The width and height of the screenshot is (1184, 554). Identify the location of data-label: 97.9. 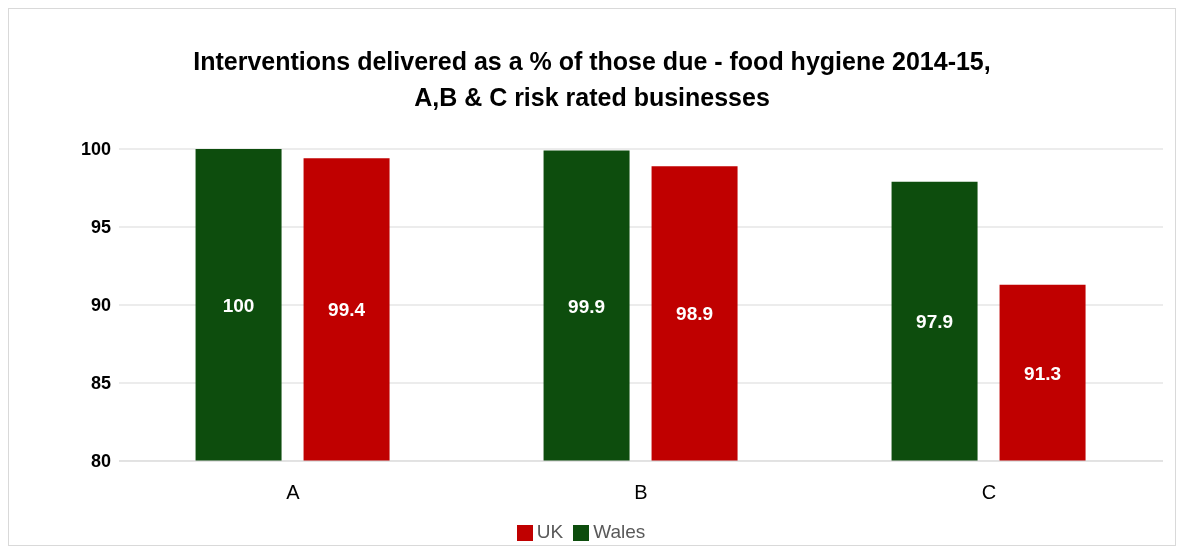
(935, 322).